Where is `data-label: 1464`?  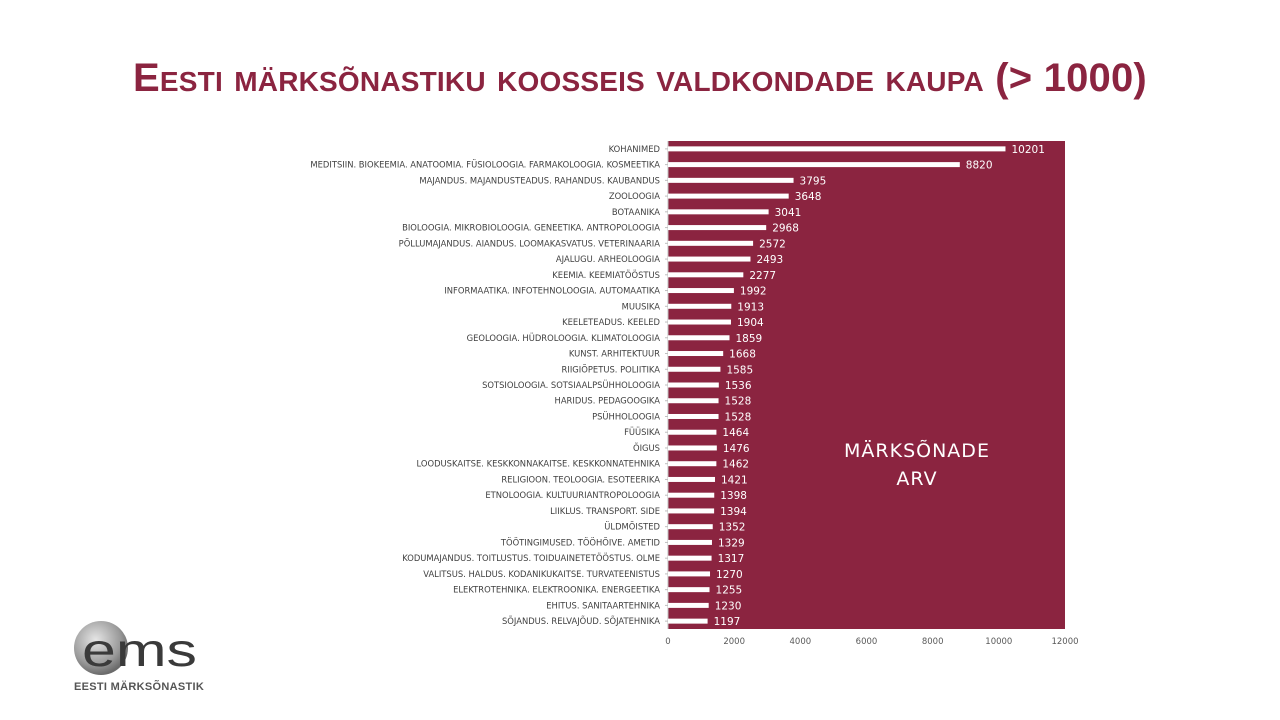
data-label: 1464 is located at coordinates (735, 433).